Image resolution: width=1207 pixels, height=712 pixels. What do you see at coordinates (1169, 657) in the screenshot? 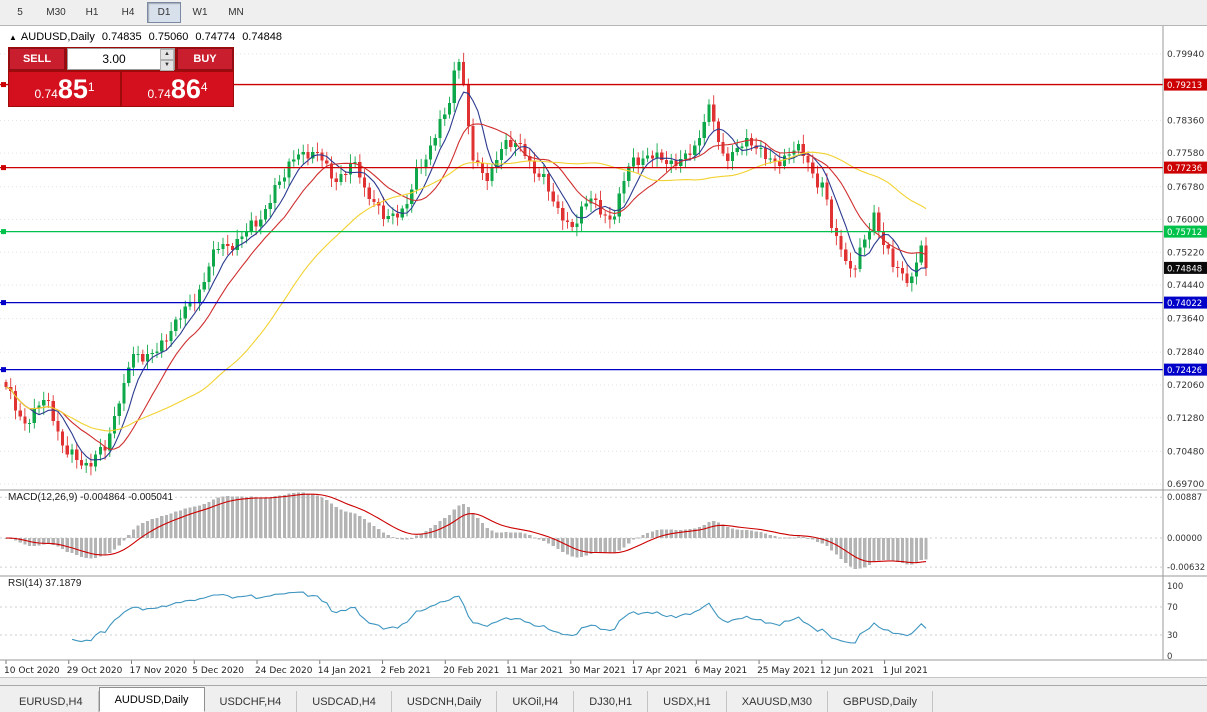
I see `svg-text: 0` at bounding box center [1169, 657].